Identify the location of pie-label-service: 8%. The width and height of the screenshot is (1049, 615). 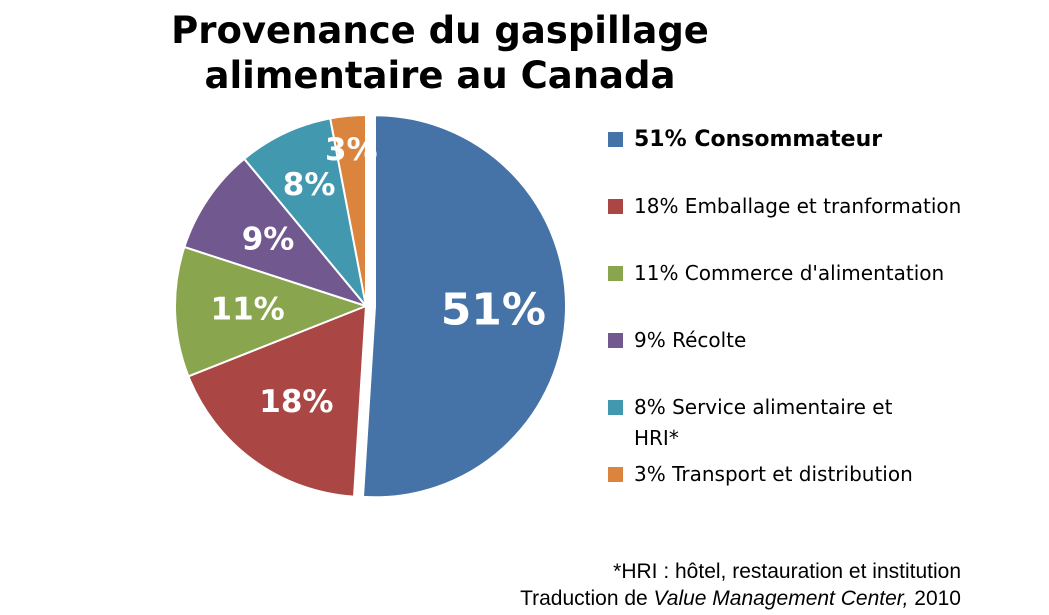
(309, 185).